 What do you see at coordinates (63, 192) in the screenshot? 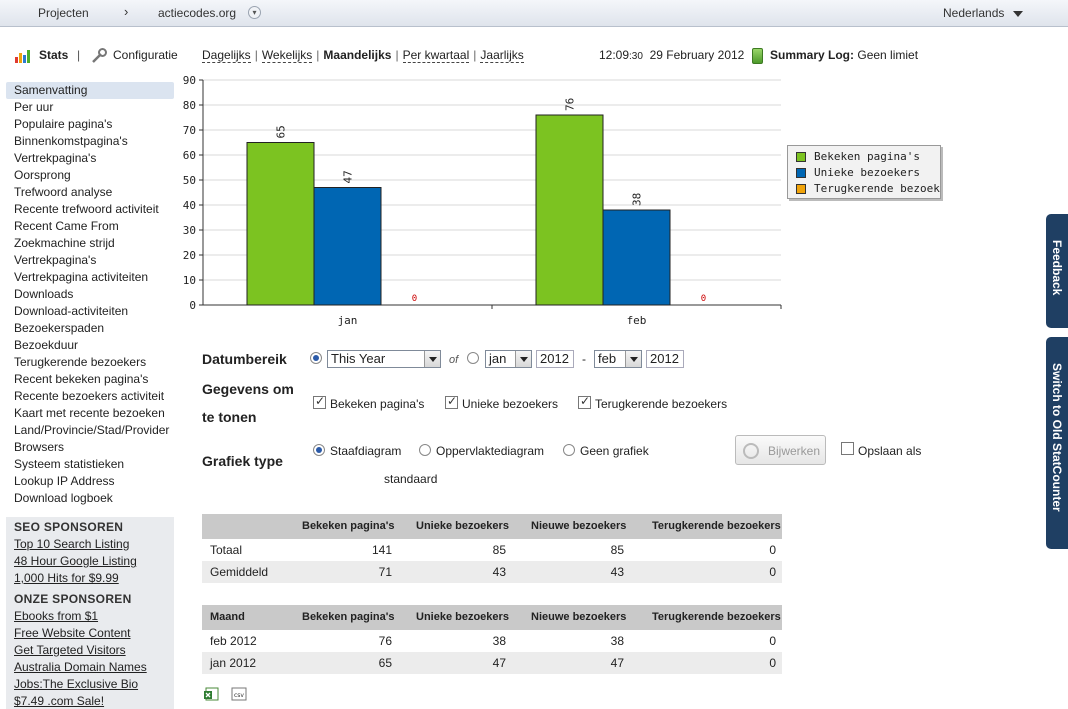
I see `sidebar-item: Trefwoord analyse` at bounding box center [63, 192].